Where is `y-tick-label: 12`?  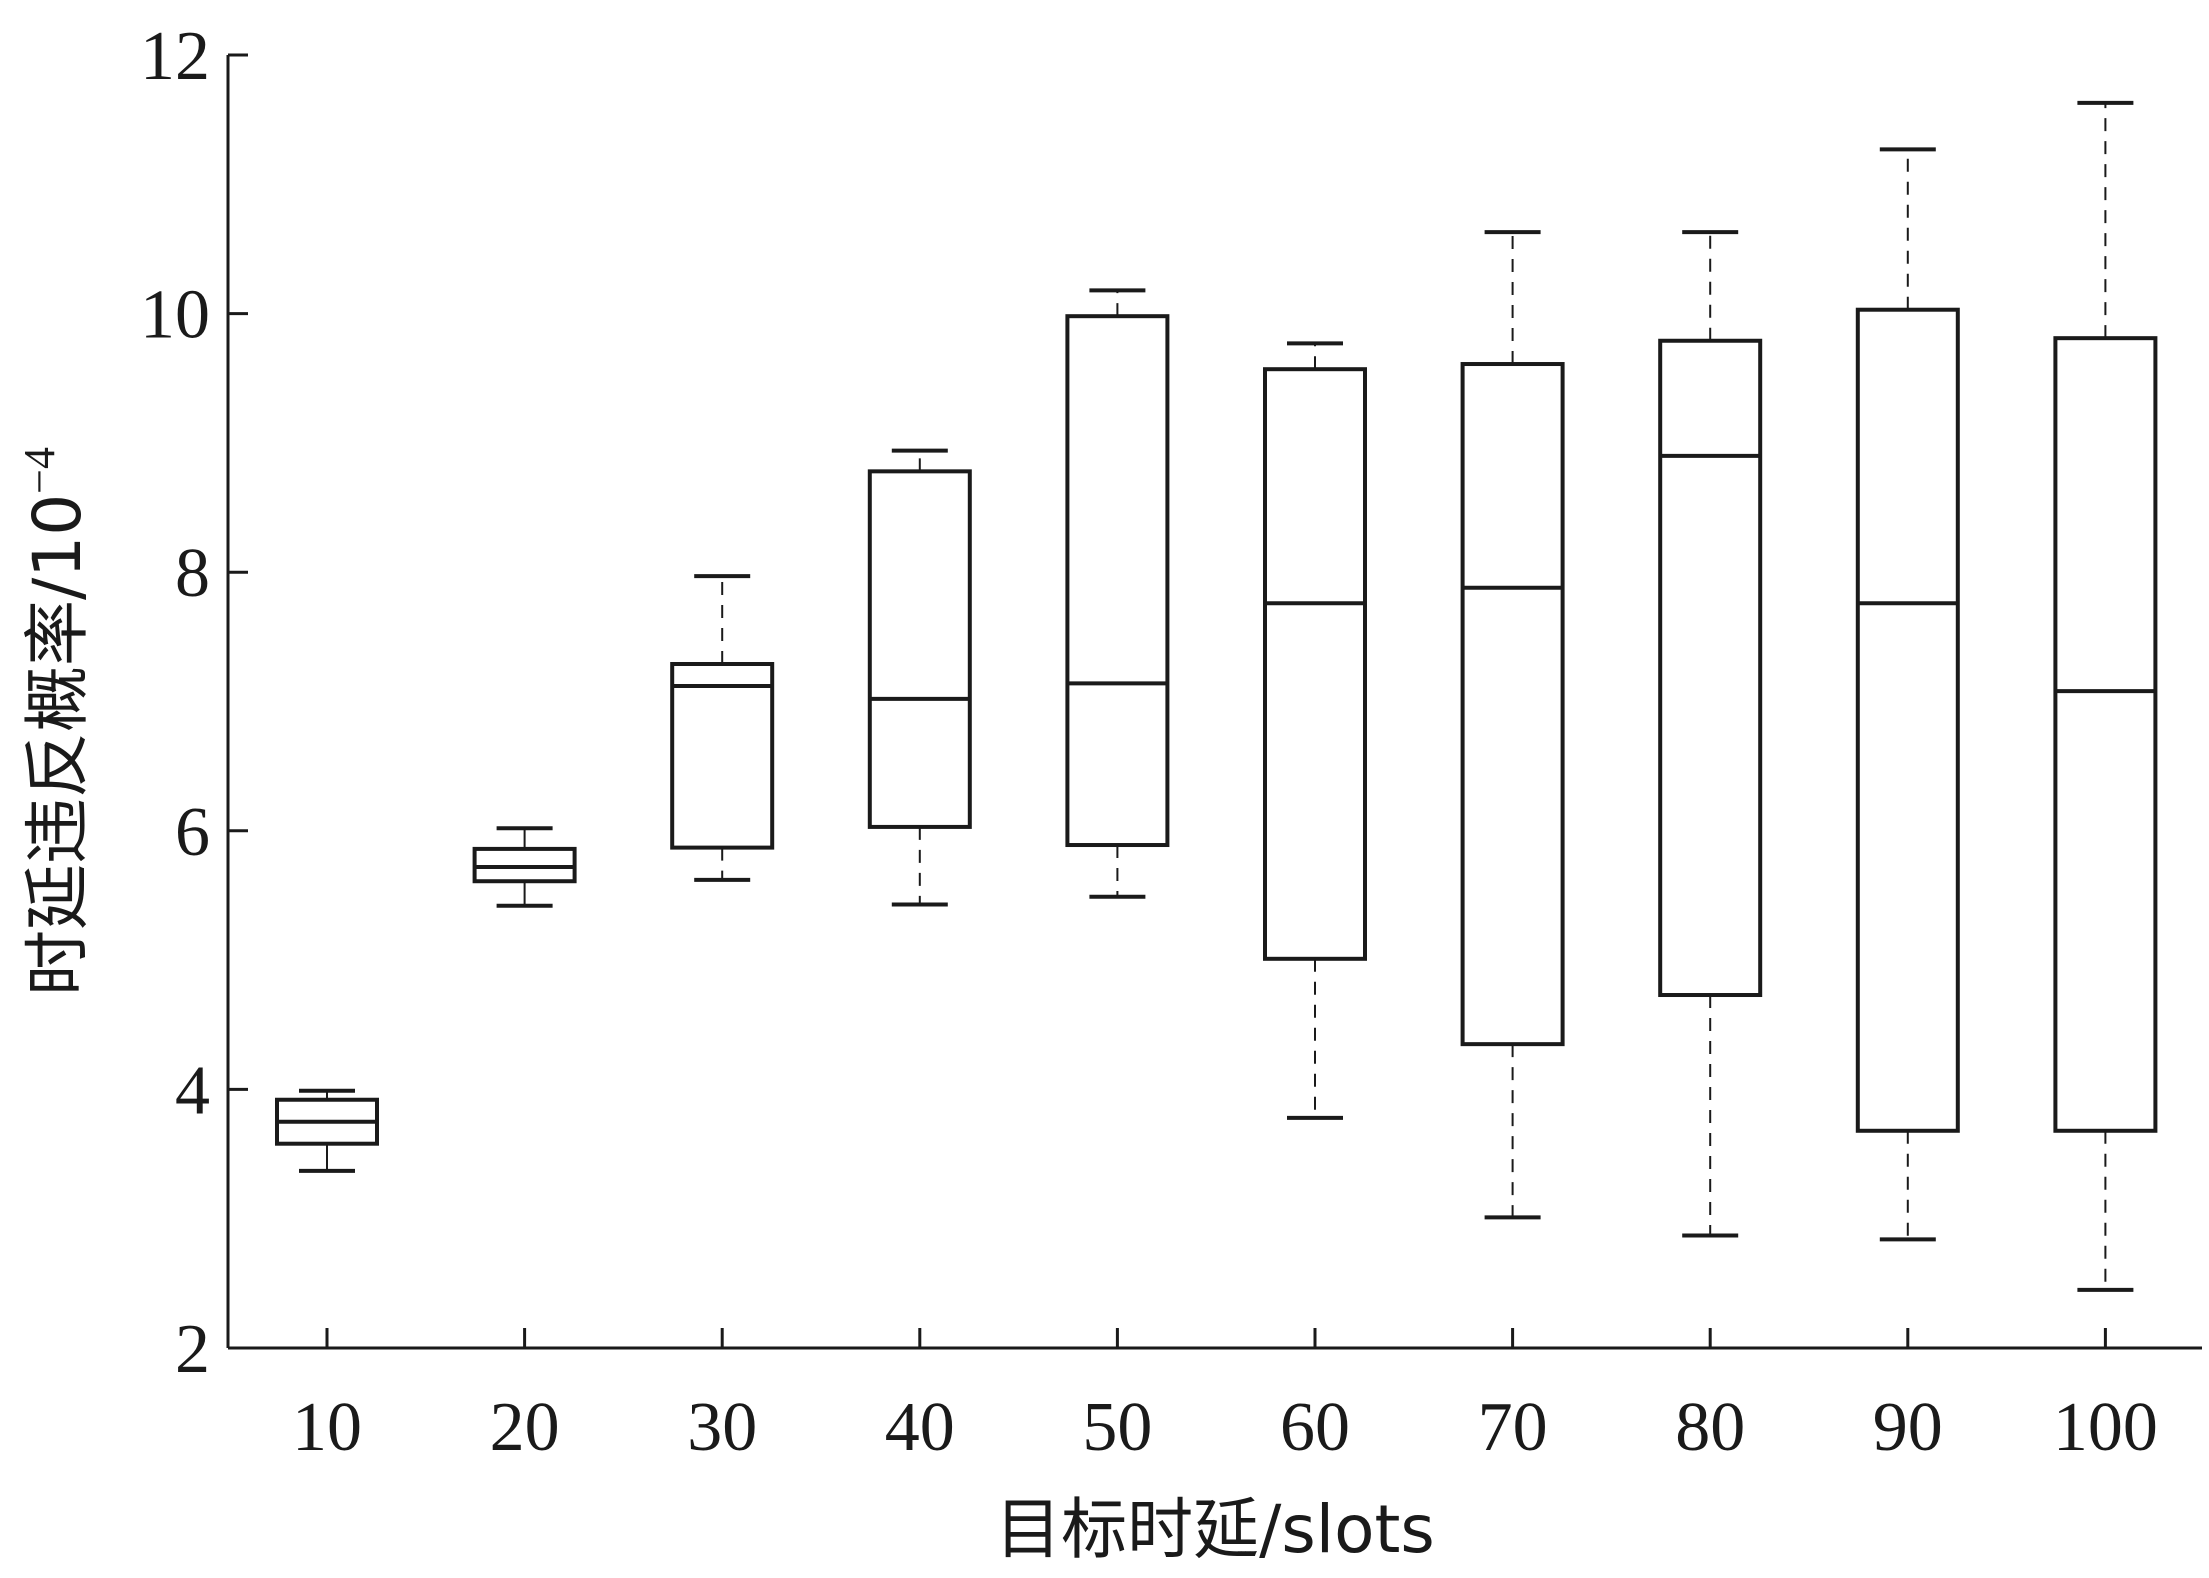 y-tick-label: 12 is located at coordinates (175, 56).